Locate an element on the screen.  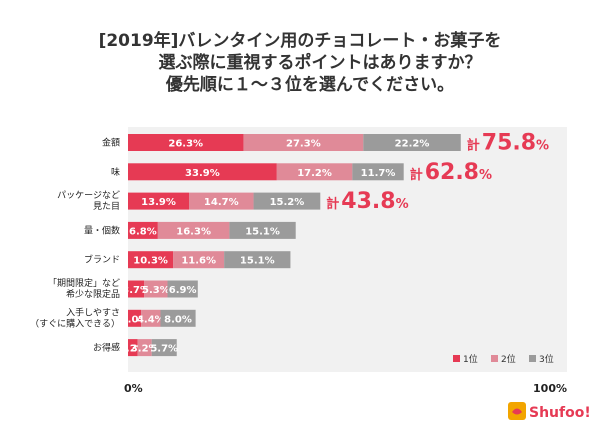
x-tick-label: 0% is located at coordinates (133, 388).